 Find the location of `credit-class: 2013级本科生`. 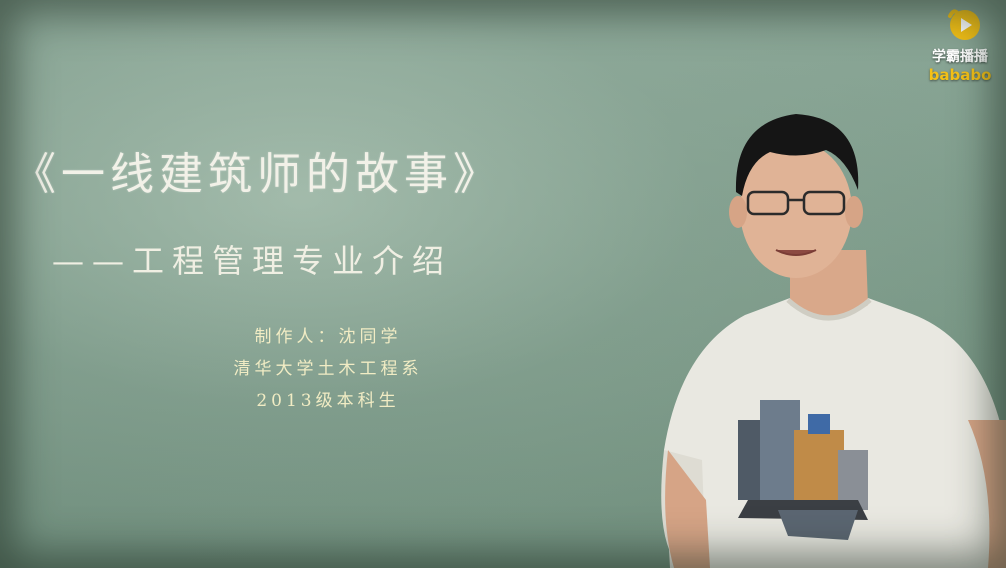

credit-class: 2013级本科生 is located at coordinates (328, 401).